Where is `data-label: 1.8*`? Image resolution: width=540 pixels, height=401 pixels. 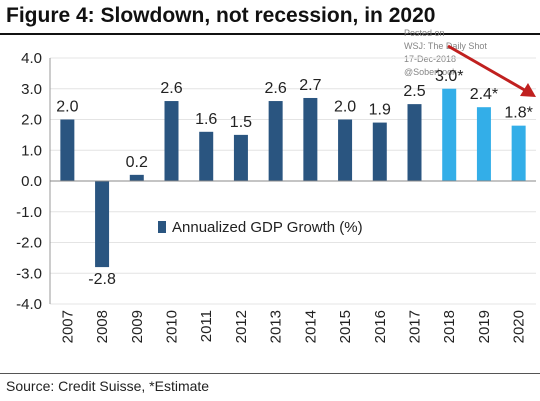 data-label: 1.8* is located at coordinates (518, 113).